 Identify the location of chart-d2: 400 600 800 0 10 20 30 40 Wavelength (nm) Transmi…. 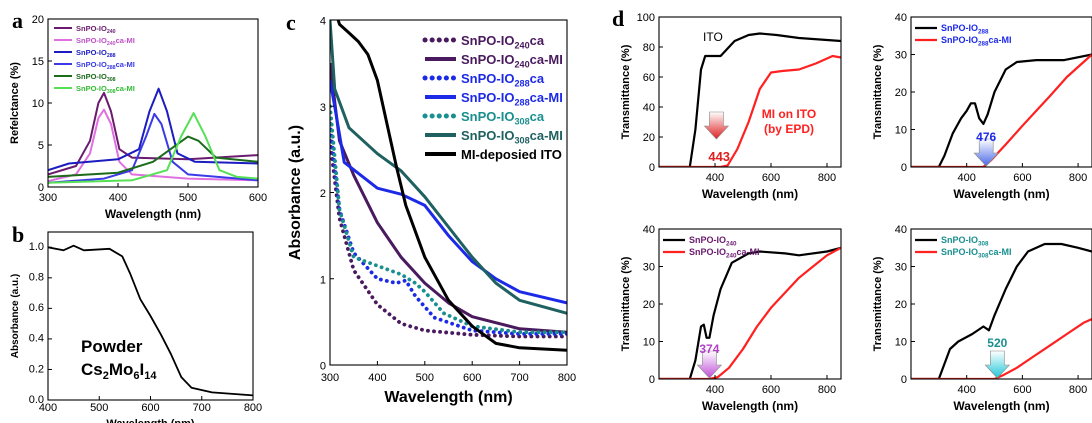
(982, 106).